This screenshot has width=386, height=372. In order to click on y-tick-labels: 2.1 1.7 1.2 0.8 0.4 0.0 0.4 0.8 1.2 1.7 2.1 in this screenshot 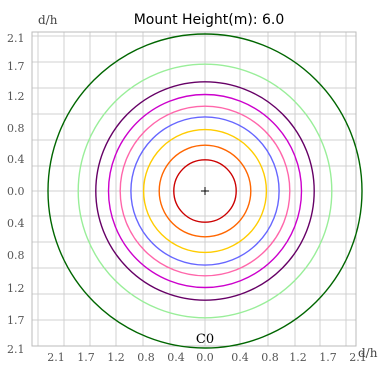, I will do `click(16, 194)`.